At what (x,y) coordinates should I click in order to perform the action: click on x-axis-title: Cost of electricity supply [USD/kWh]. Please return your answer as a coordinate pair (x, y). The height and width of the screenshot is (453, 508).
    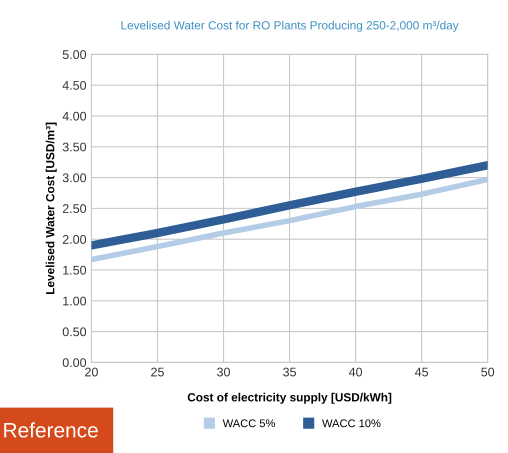
    Looking at the image, I should click on (290, 398).